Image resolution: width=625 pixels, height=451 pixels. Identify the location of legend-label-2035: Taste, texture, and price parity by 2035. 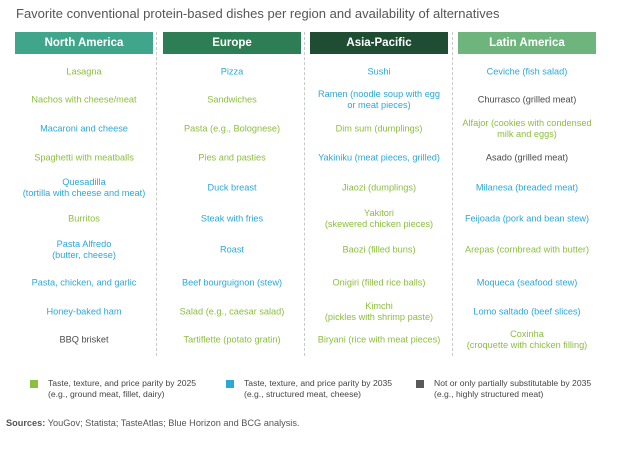
(318, 383).